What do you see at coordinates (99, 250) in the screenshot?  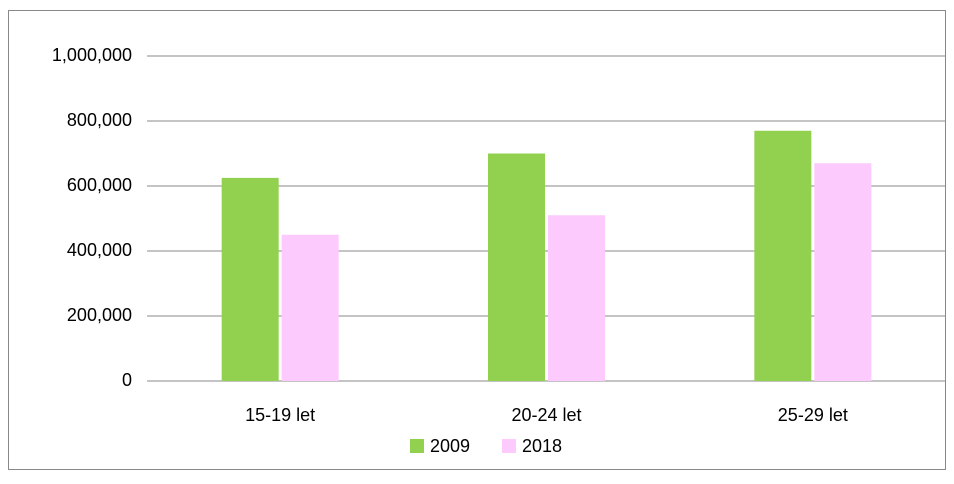 I see `y-tick-label: 400,000` at bounding box center [99, 250].